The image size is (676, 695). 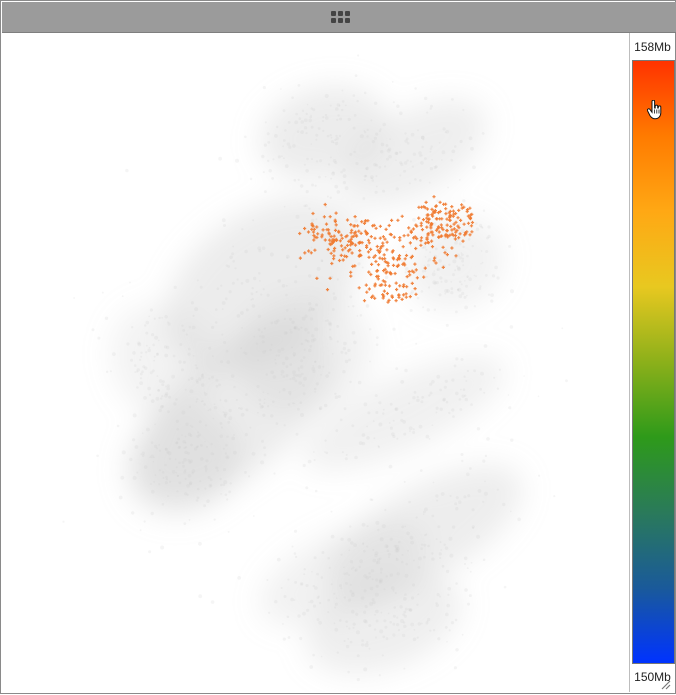 I want to click on drag-handle-grid-icon, so click(x=341, y=18).